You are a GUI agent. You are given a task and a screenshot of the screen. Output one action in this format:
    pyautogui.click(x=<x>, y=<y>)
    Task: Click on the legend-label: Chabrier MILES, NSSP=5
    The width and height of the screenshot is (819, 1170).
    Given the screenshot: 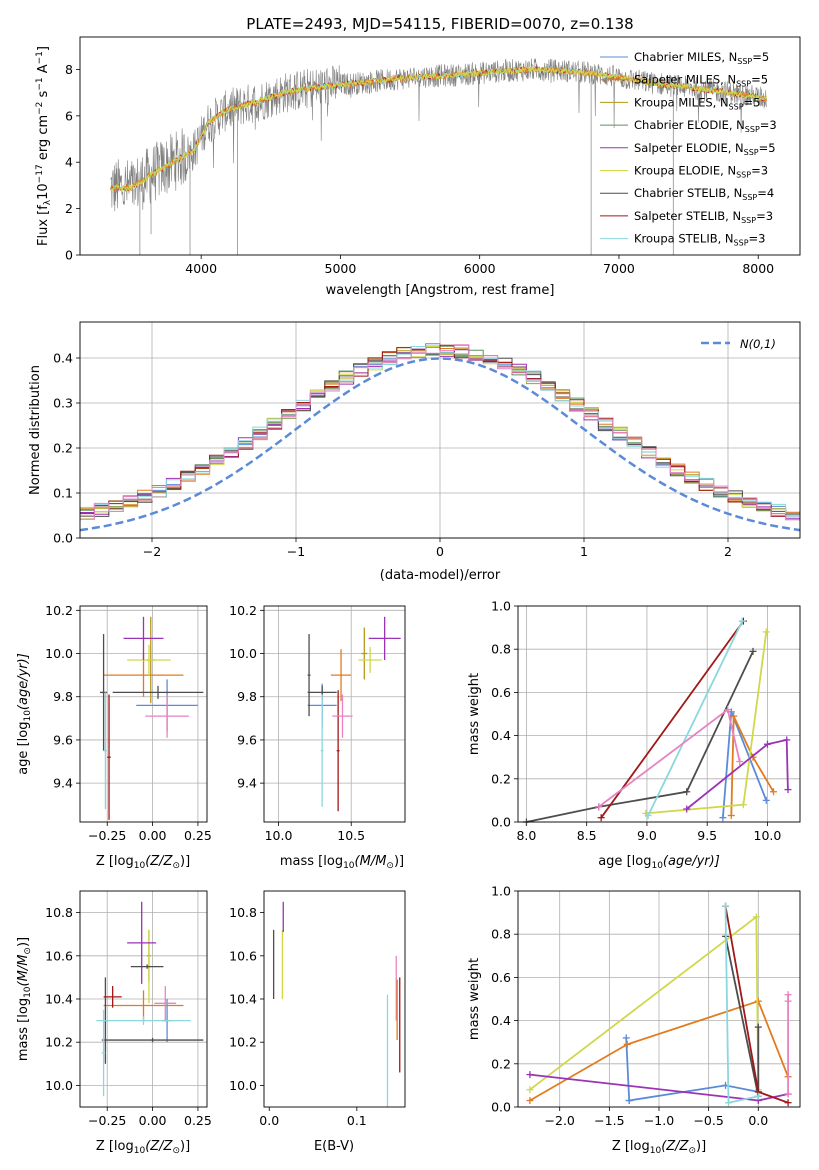 What is the action you would take?
    pyautogui.click(x=701, y=58)
    